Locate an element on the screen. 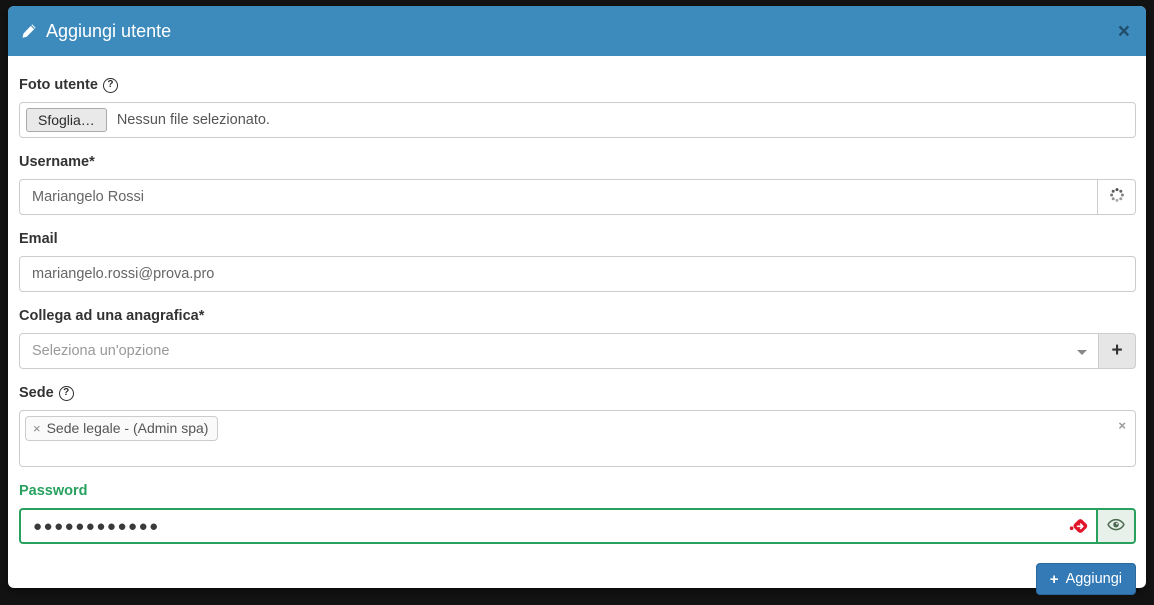  sede-label: Sede ? is located at coordinates (577, 393).